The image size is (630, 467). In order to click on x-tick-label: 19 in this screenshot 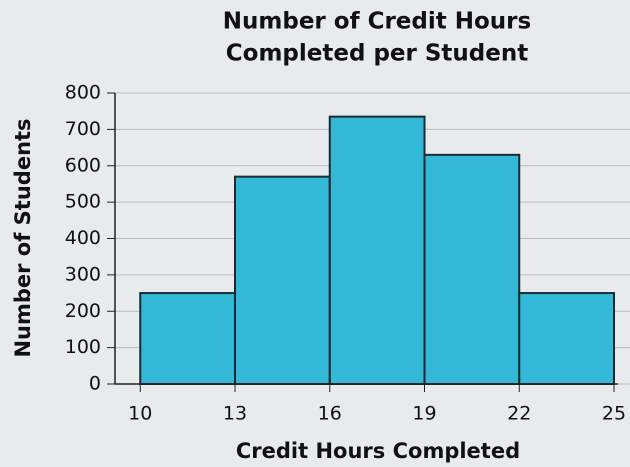, I will do `click(424, 414)`.